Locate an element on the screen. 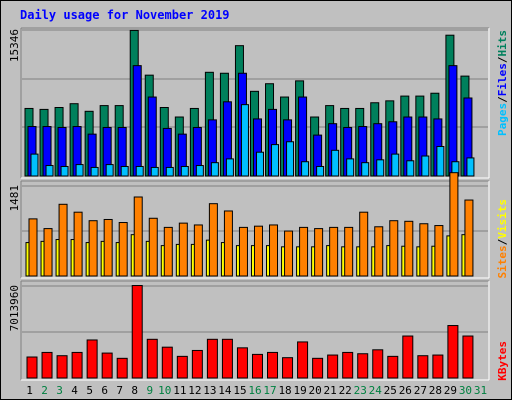  x-tick-label-day: 17 is located at coordinates (269, 390).